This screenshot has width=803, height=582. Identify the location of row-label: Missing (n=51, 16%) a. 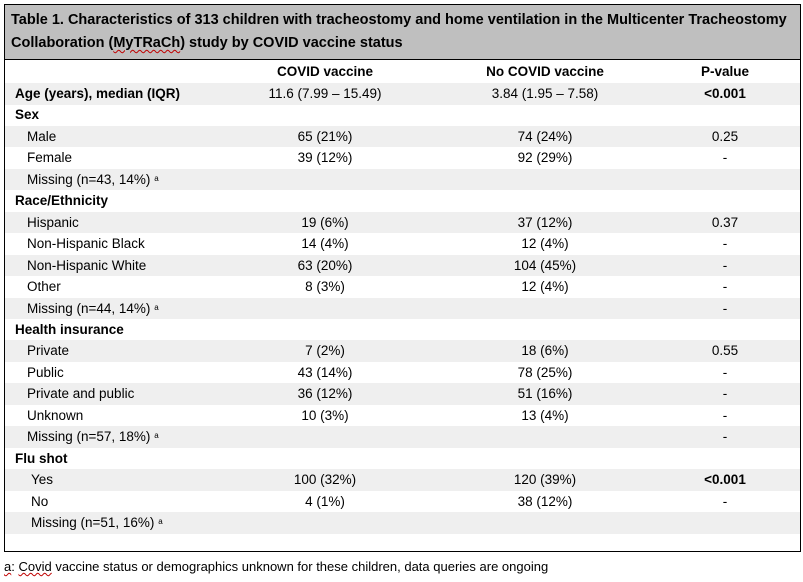
(97, 522).